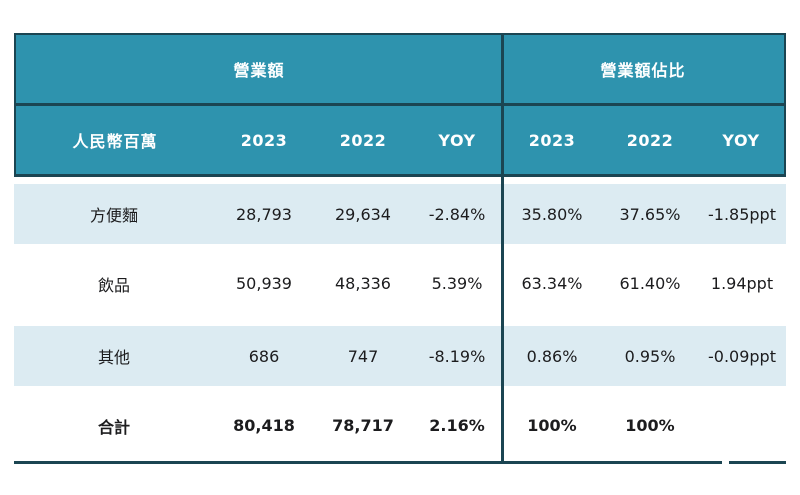 The image size is (800, 495). I want to click on cell-revenue-2023: 686, so click(264, 356).